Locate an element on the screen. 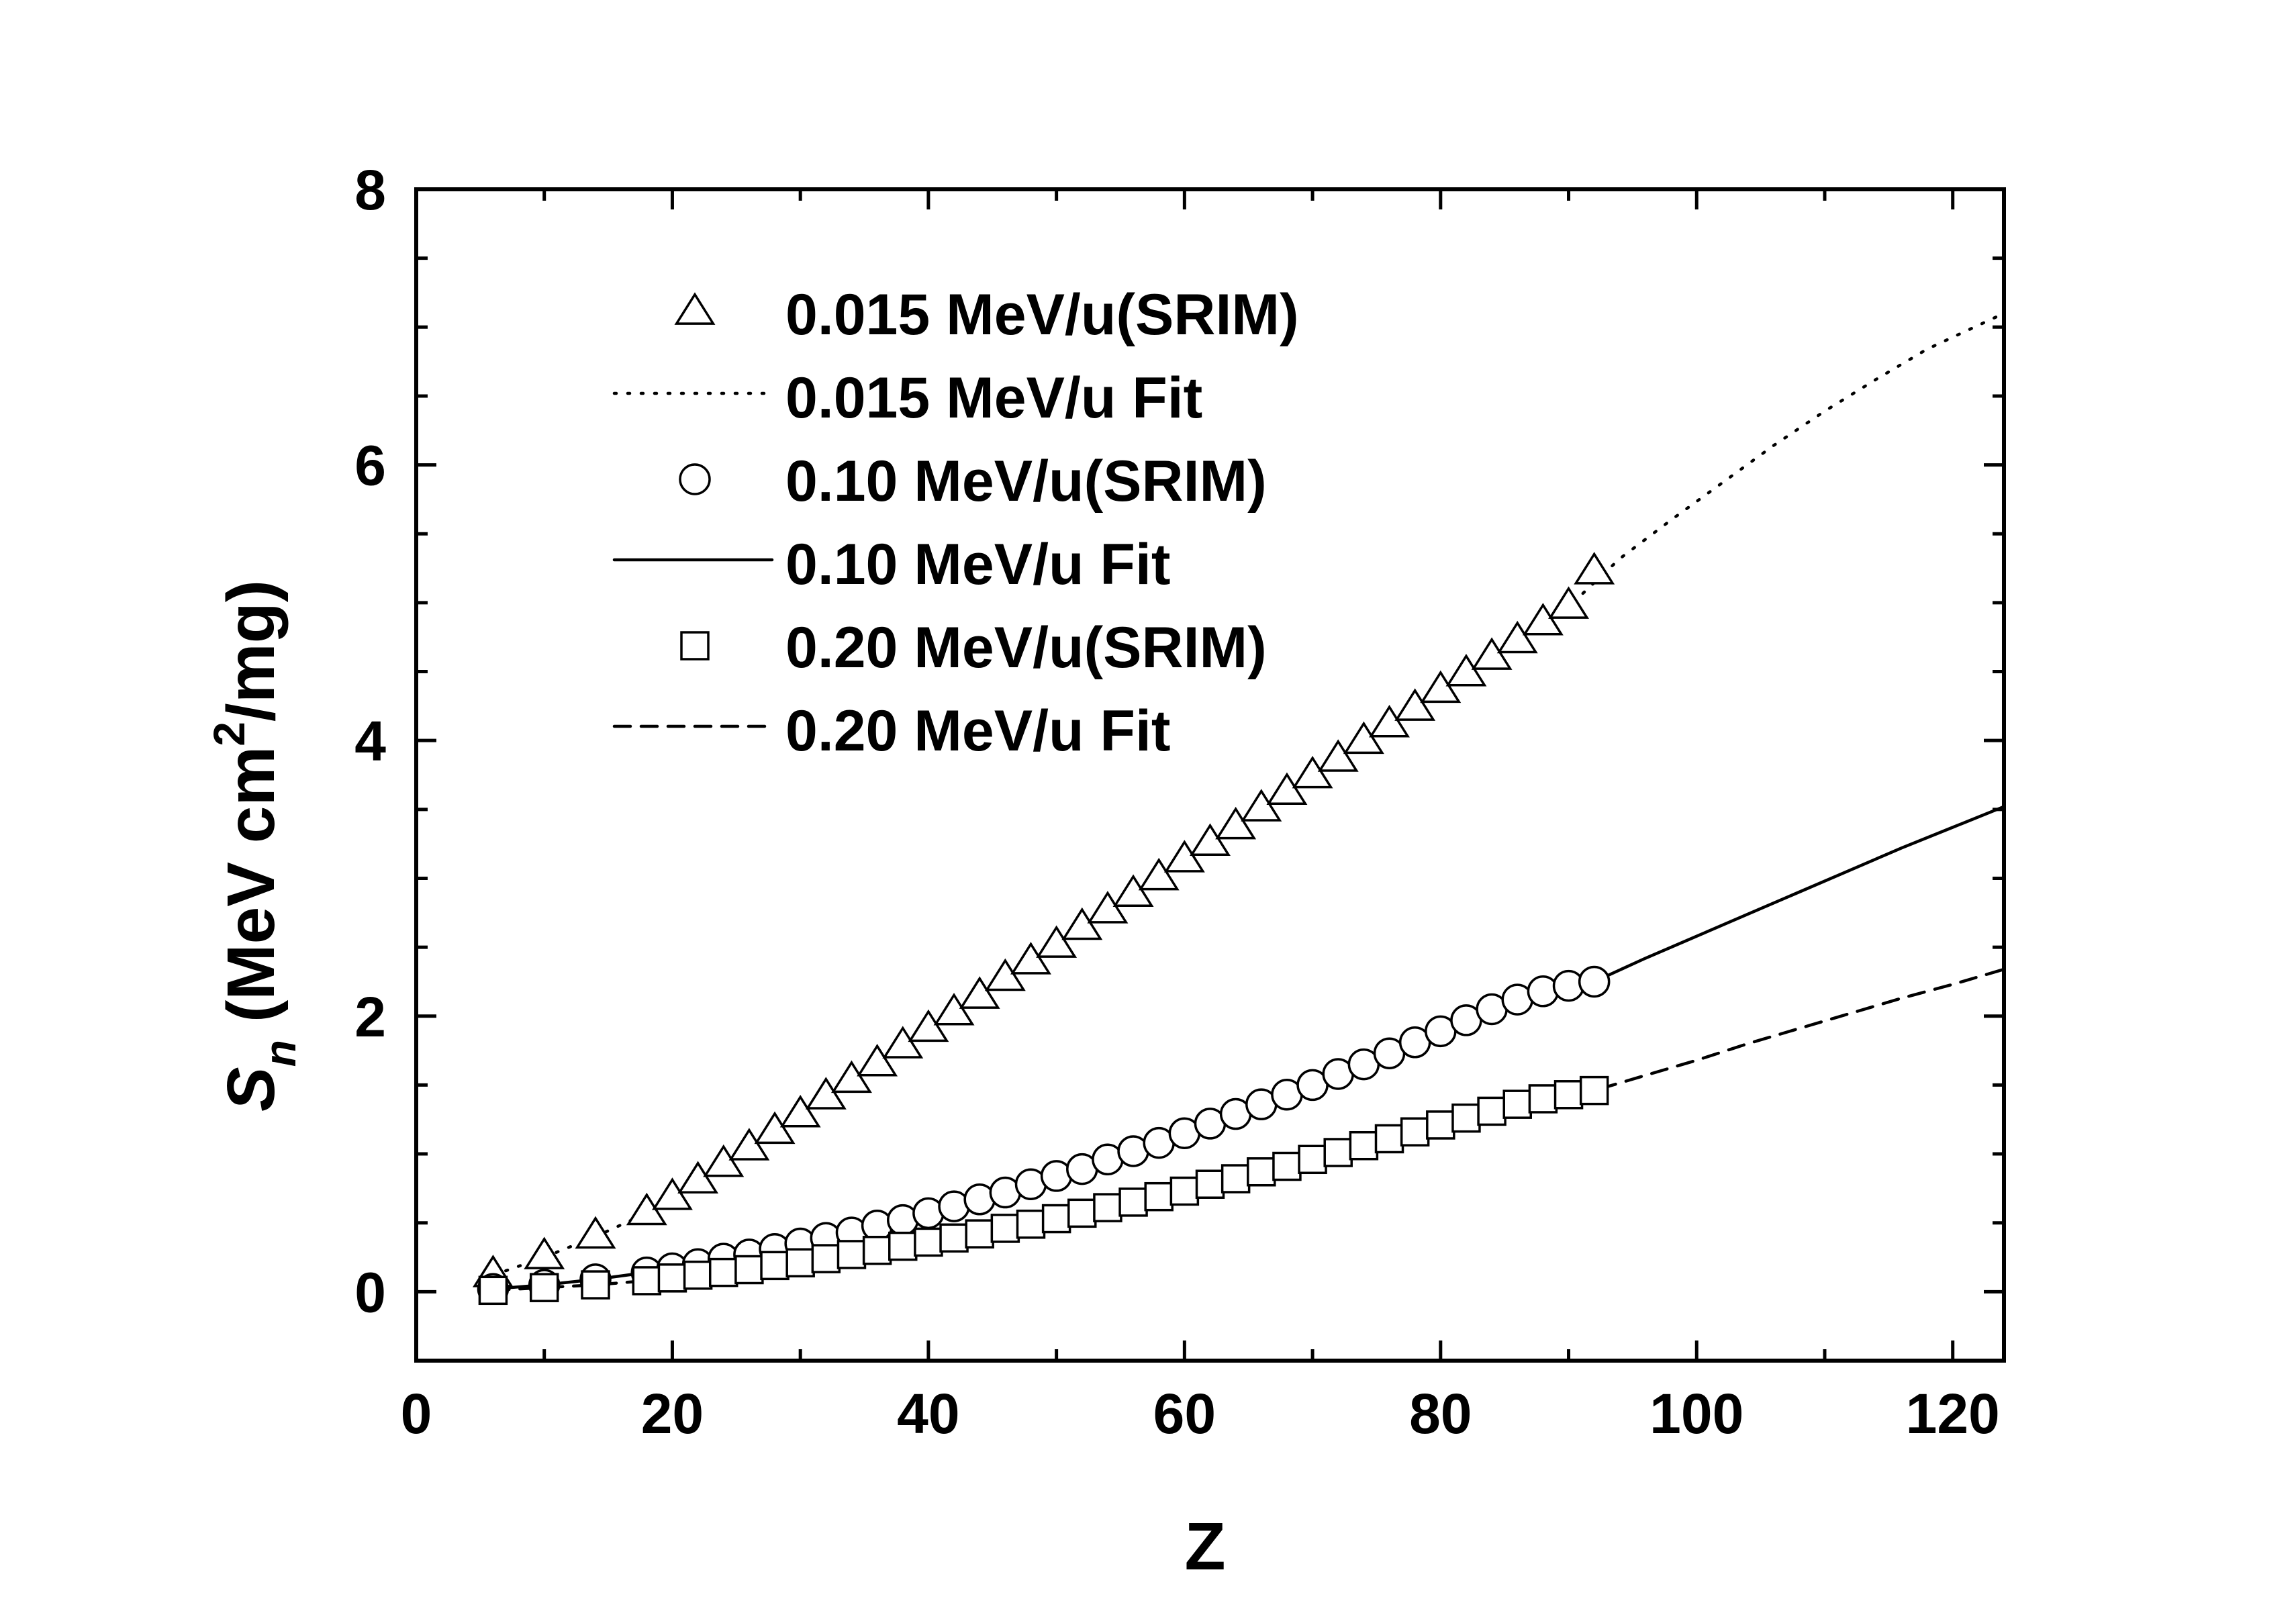  y-axis-title: Sn (MeV cm2/mg) is located at coordinates (255, 846).